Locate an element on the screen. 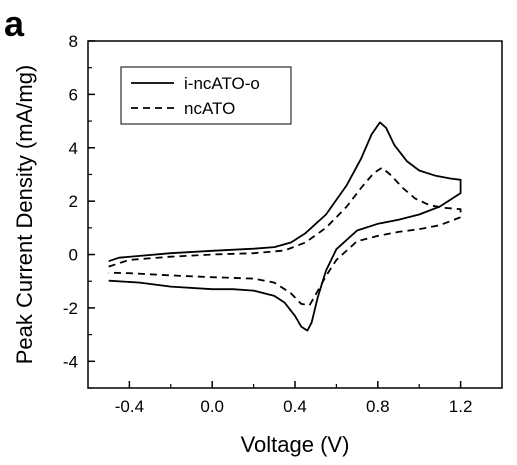 The image size is (517, 465). legend-box is located at coordinates (206, 95).